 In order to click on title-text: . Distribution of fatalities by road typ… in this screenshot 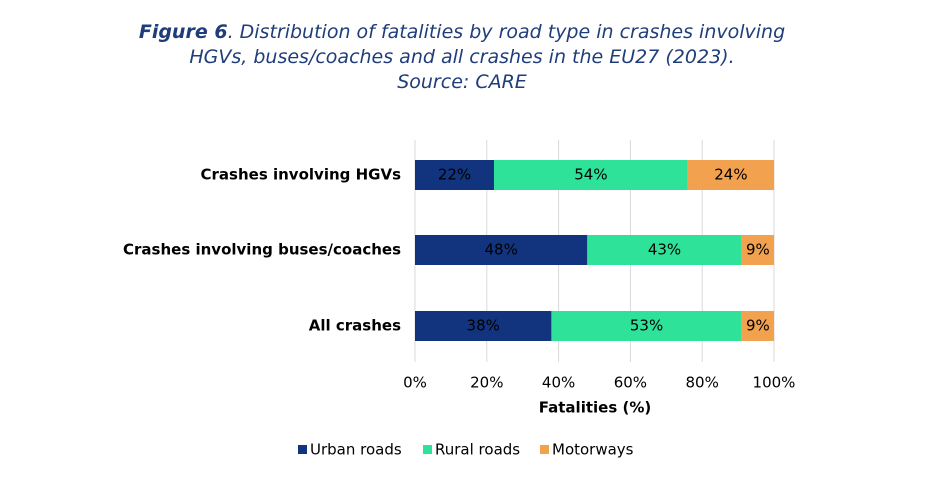, I will do `click(487, 44)`.